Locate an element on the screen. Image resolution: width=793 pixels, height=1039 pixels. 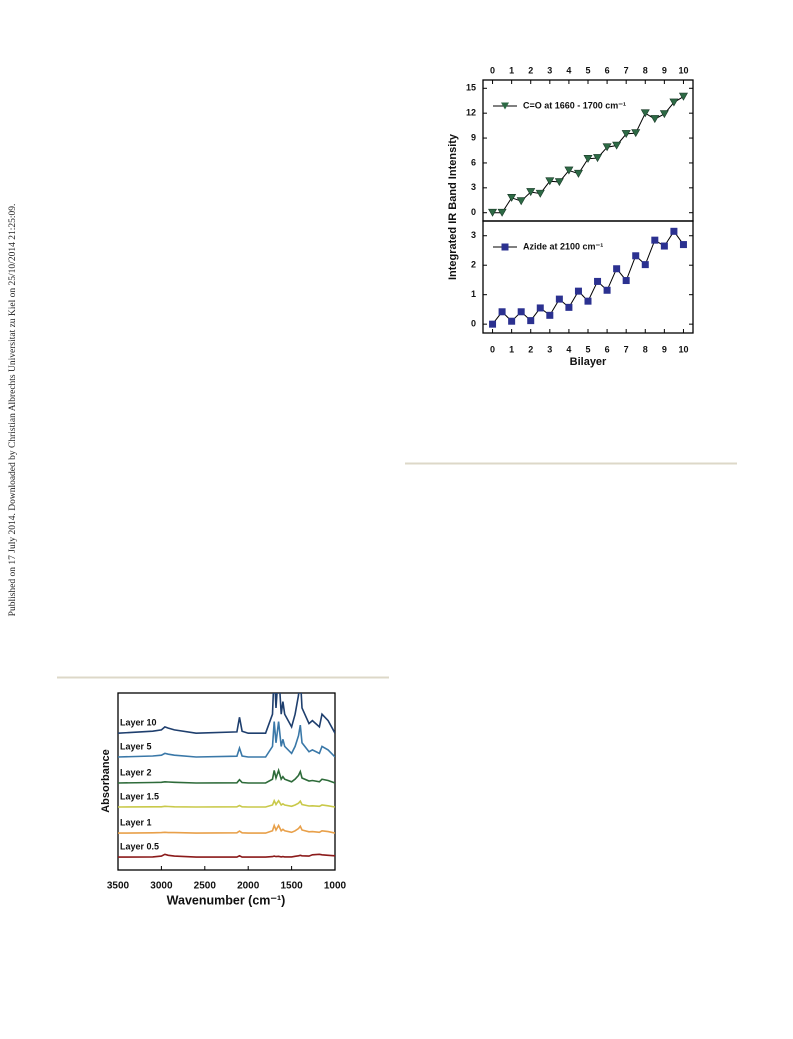
x-axis-label: Bilayer is located at coordinates (588, 362).